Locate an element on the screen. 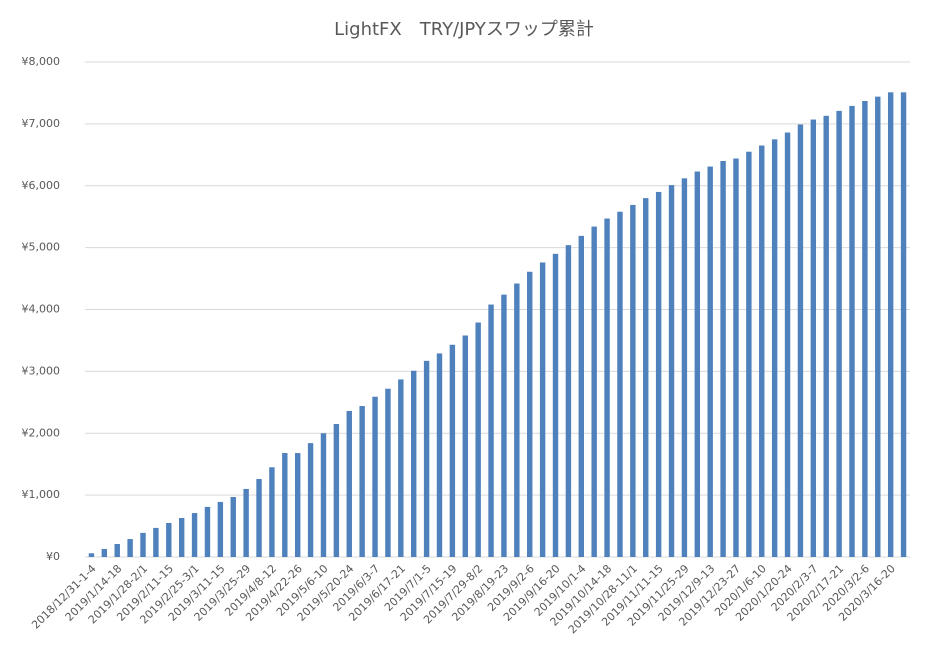  y-tick-label: ¥7,000 is located at coordinates (41, 123).